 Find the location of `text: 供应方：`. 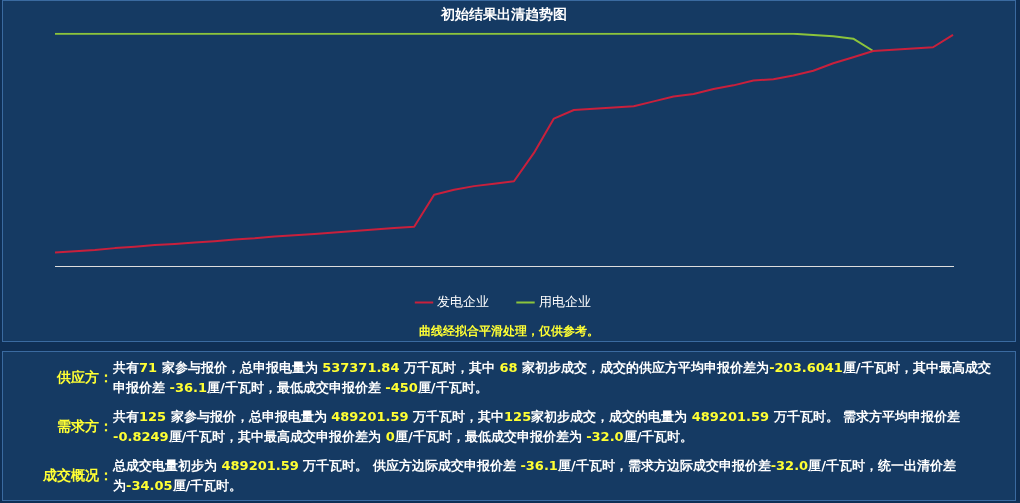

text: 供应方： is located at coordinates (84, 378).